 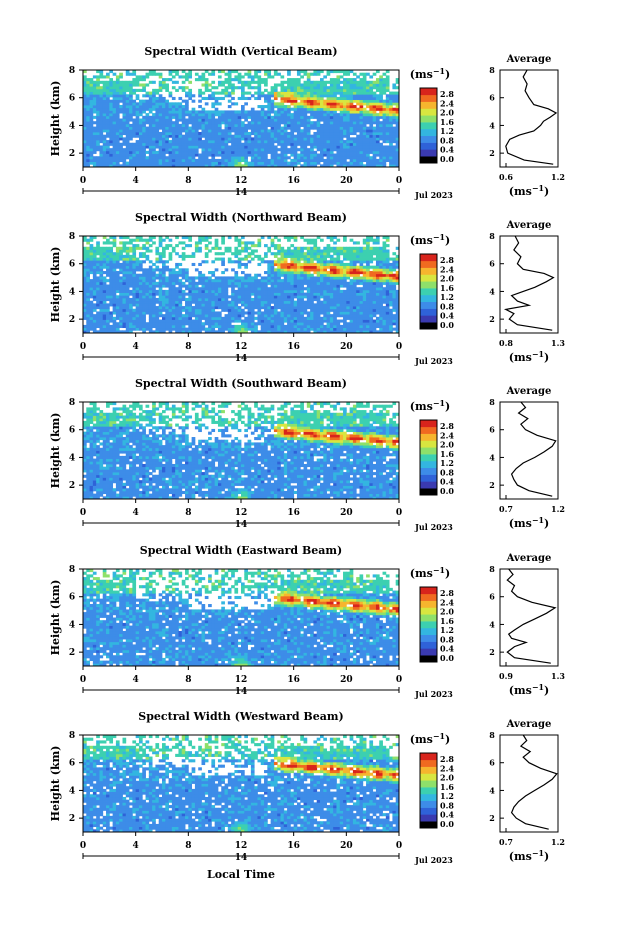 What do you see at coordinates (492, 153) in the screenshot?
I see `average-y-tick-label: 2` at bounding box center [492, 153].